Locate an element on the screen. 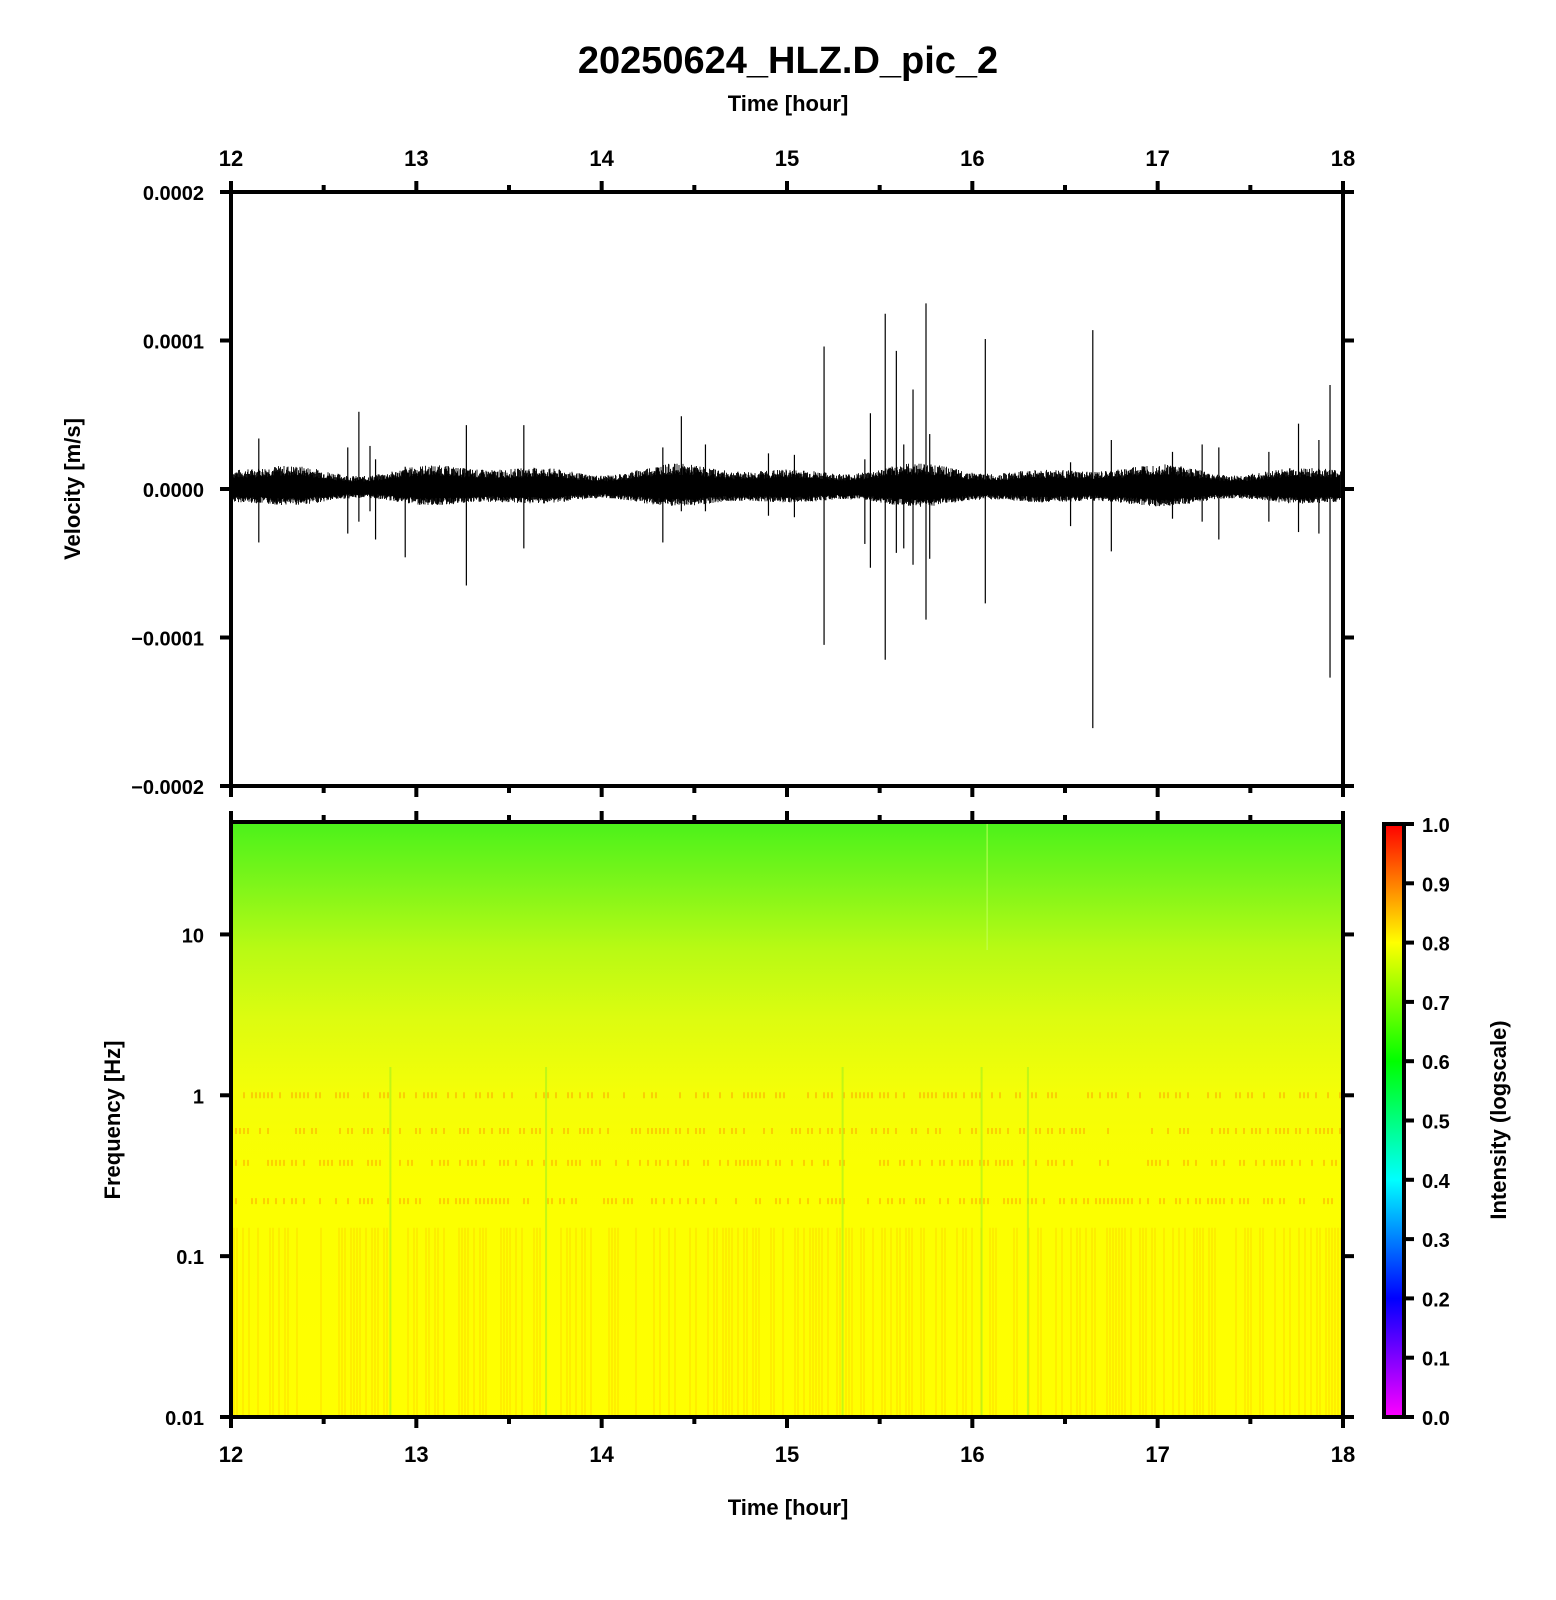 This screenshot has height=1600, width=1556. spectrogram-low-freq-texture is located at coordinates (786, 1322).